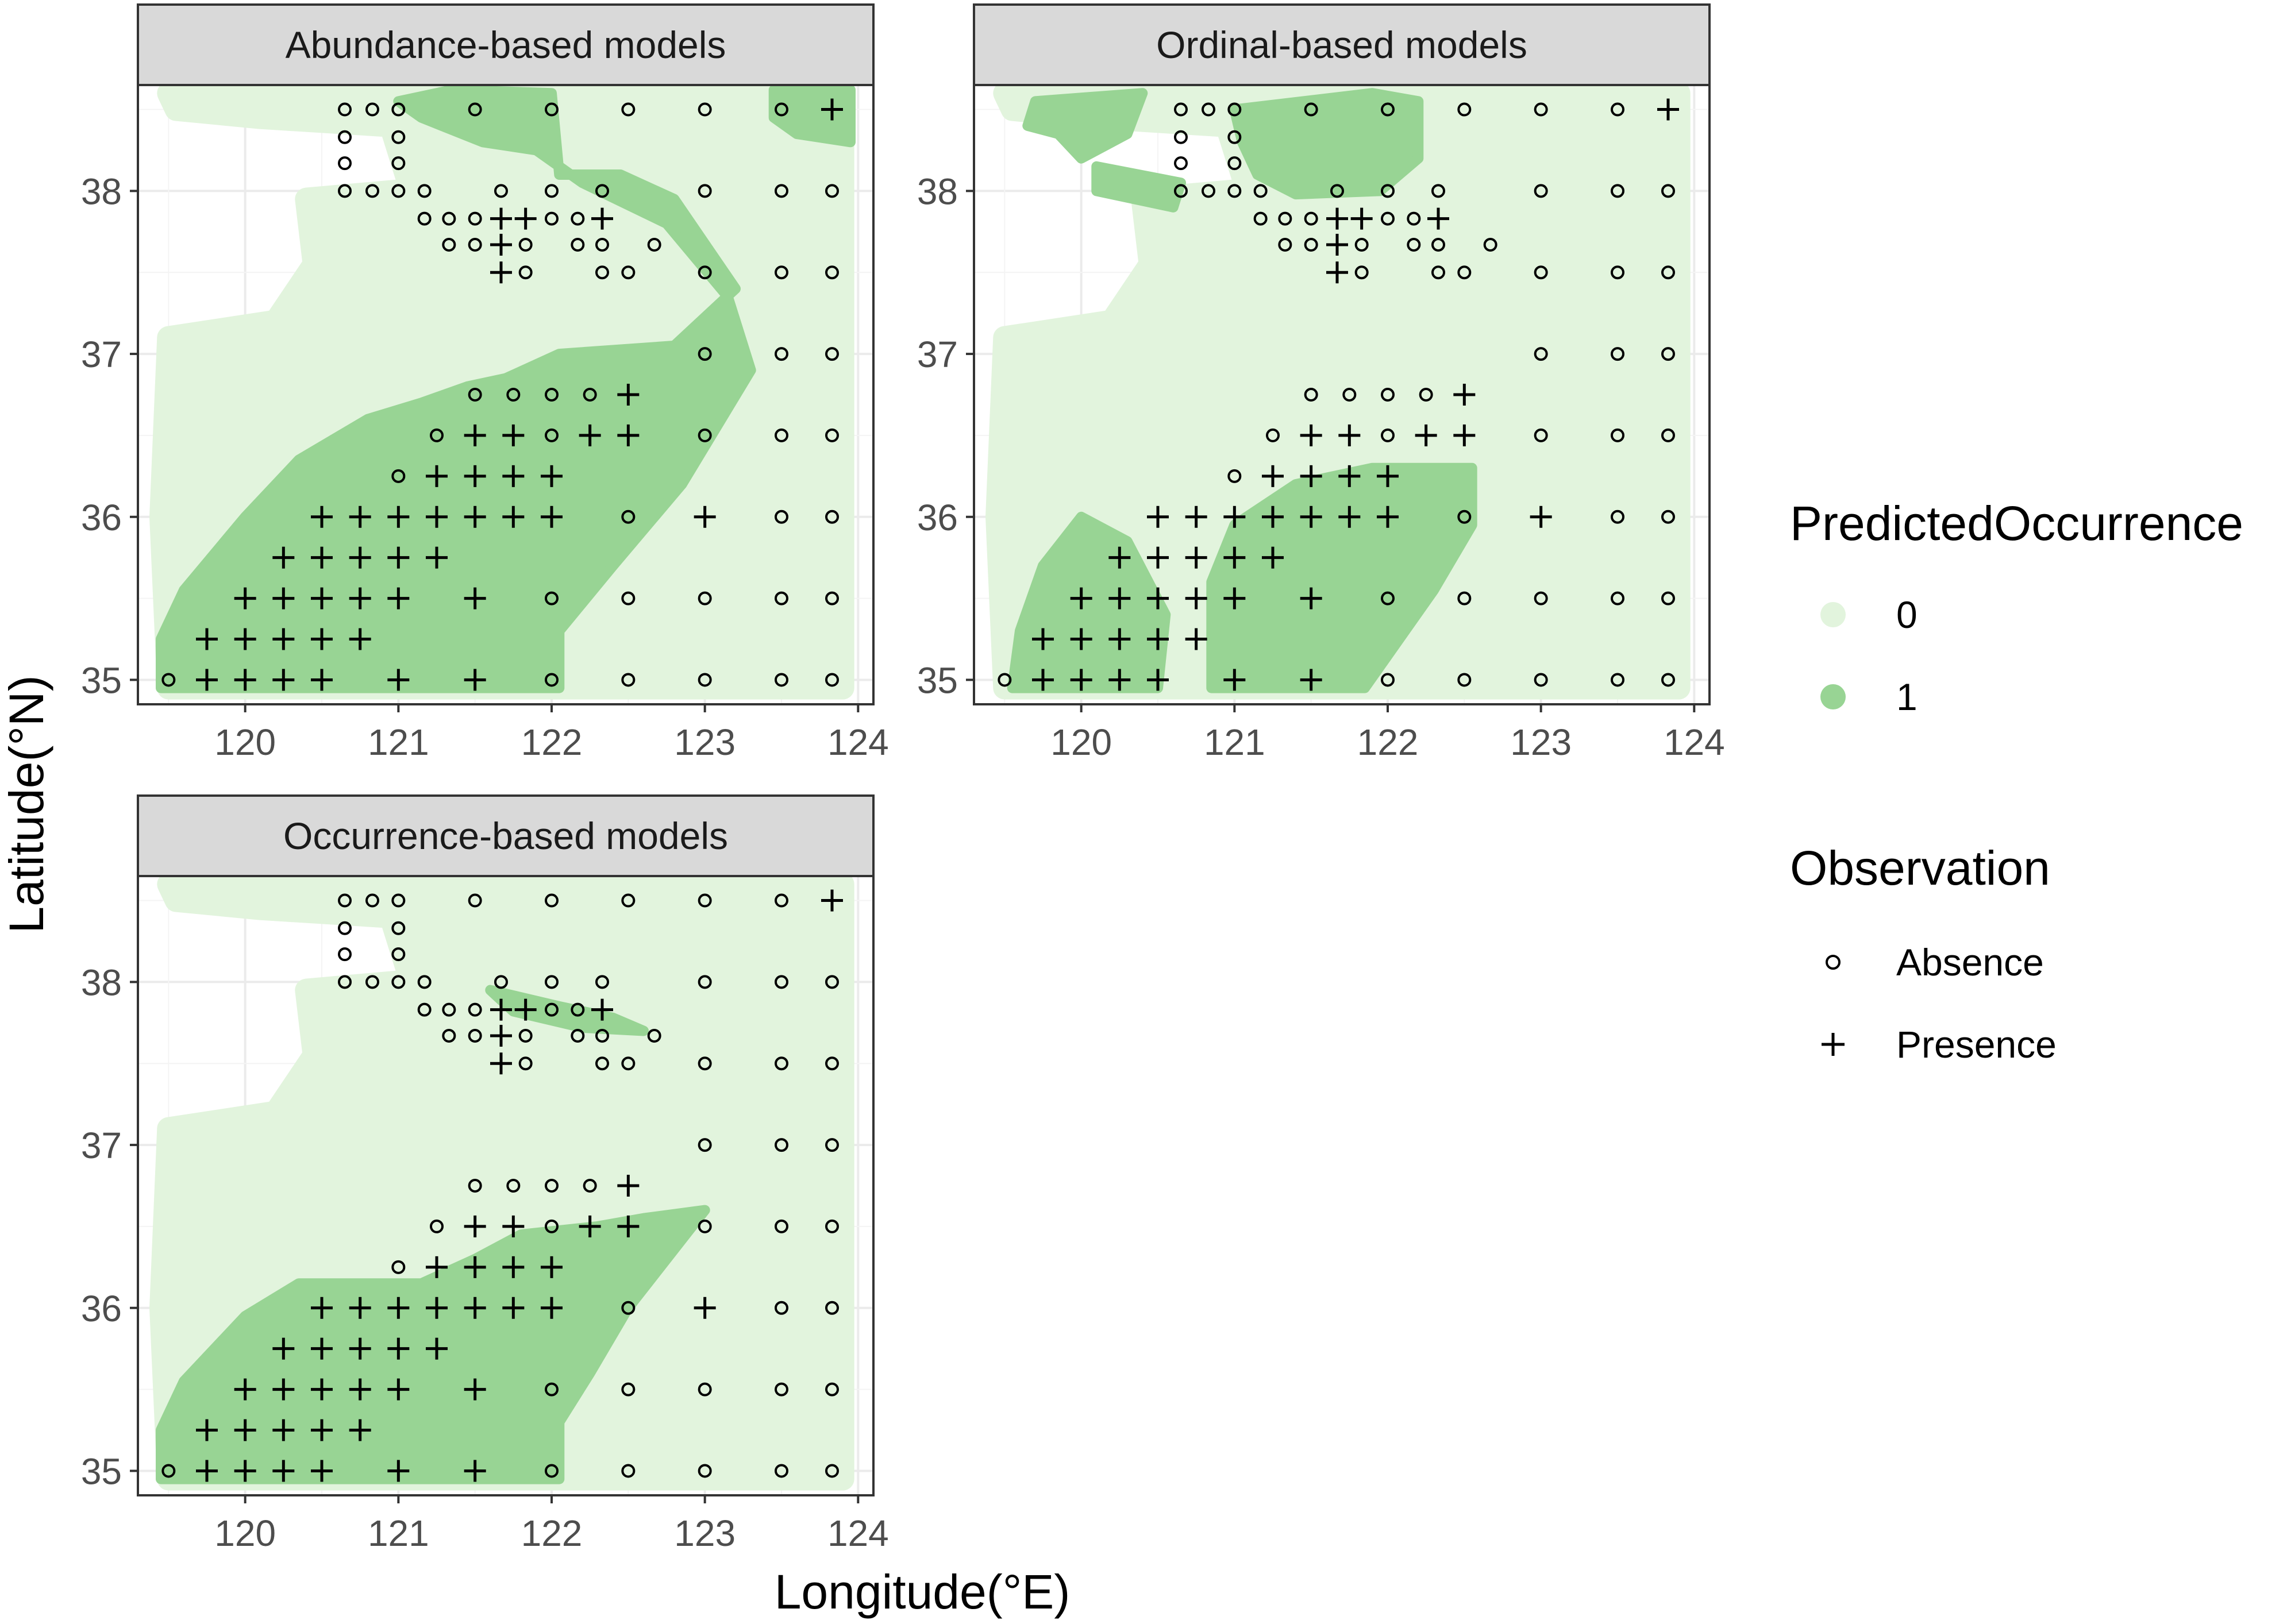 The width and height of the screenshot is (2287, 1624). What do you see at coordinates (101, 1146) in the screenshot?
I see `y-tick-label: 37` at bounding box center [101, 1146].